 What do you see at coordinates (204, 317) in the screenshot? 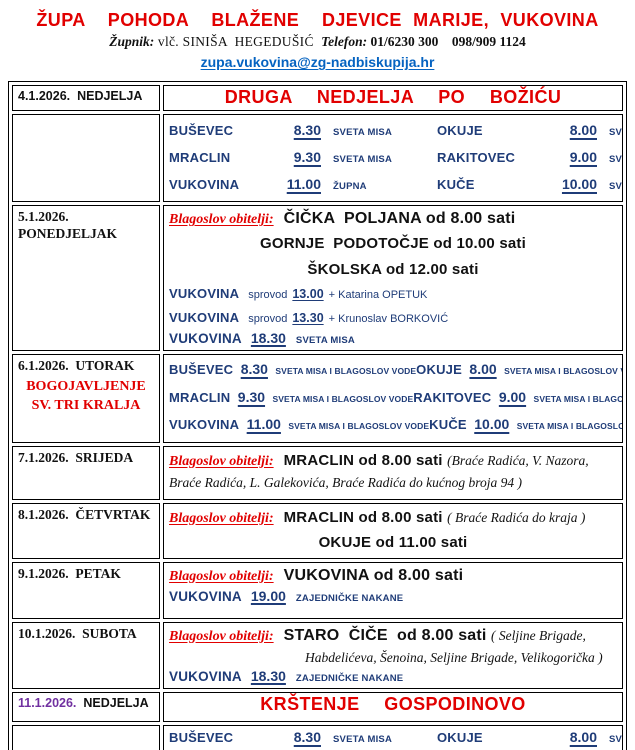
I see `funeral-place: VUKOVINA` at bounding box center [204, 317].